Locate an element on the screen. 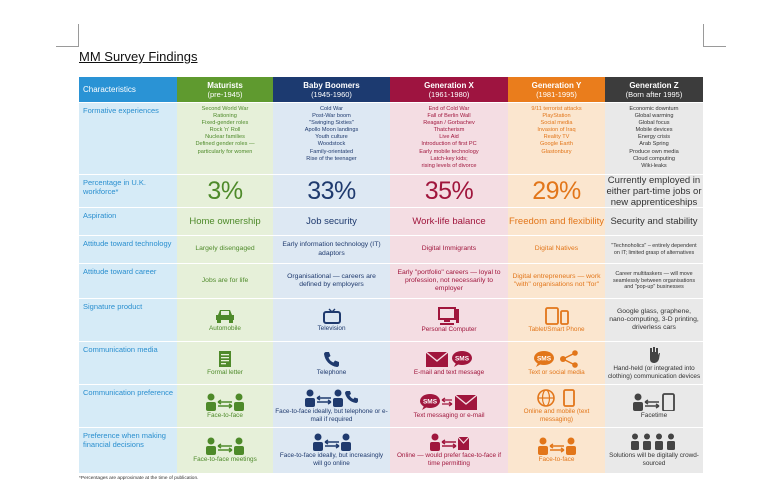 The height and width of the screenshot is (493, 778). formative-item: Wiki-leaks is located at coordinates (654, 165).